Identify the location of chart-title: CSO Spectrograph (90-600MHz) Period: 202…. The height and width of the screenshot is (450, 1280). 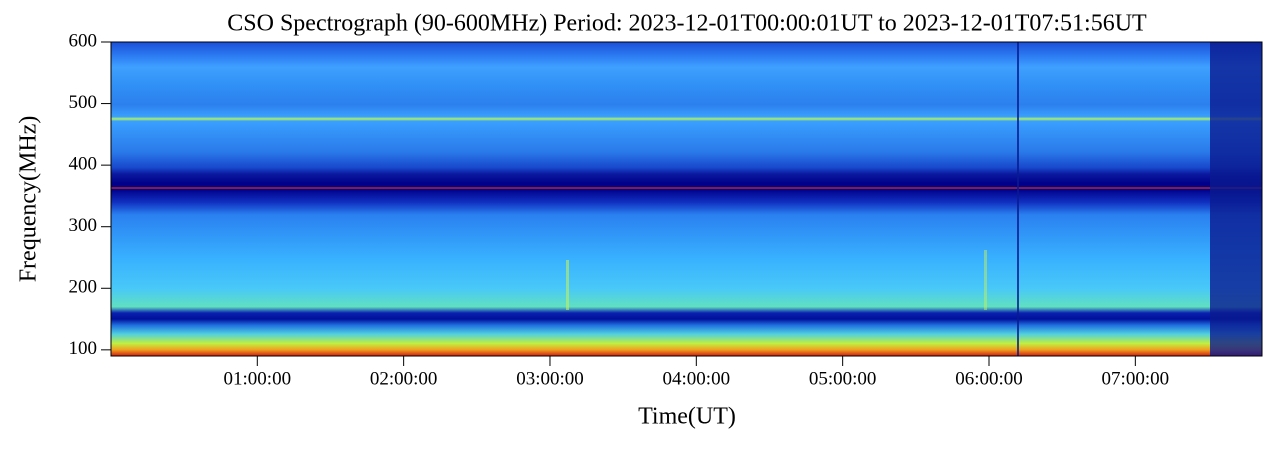
(687, 24).